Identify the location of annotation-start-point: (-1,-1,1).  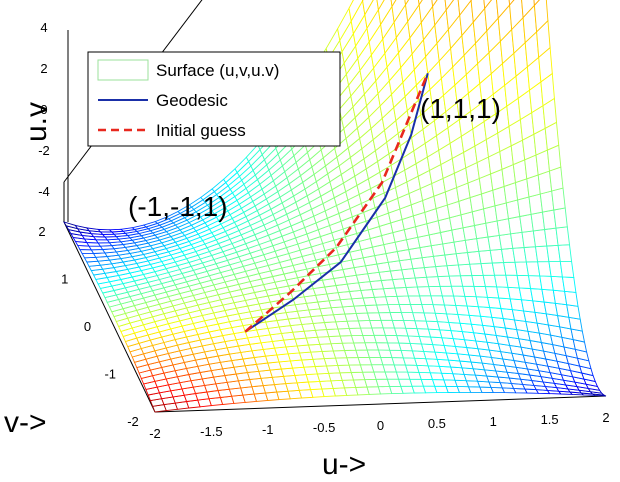
(178, 206).